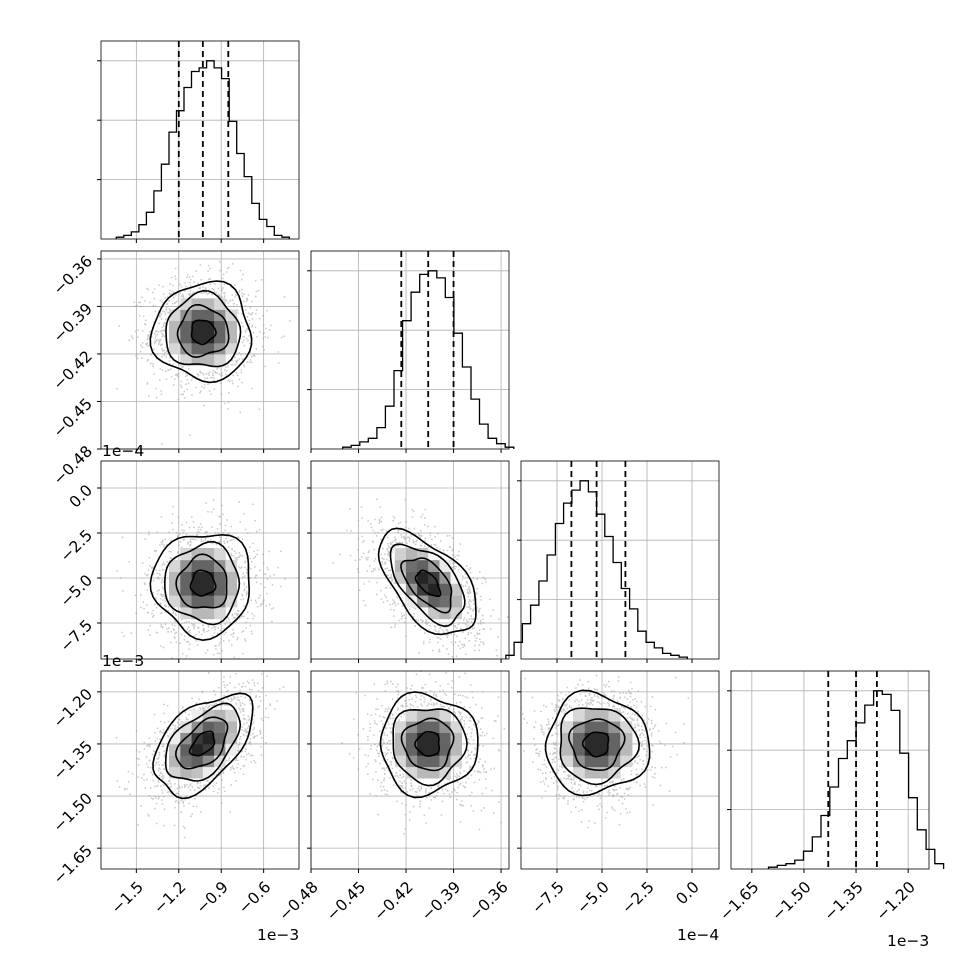 This screenshot has height=970, width=970. What do you see at coordinates (73, 465) in the screenshot?
I see `y-tick-label: −0.48` at bounding box center [73, 465].